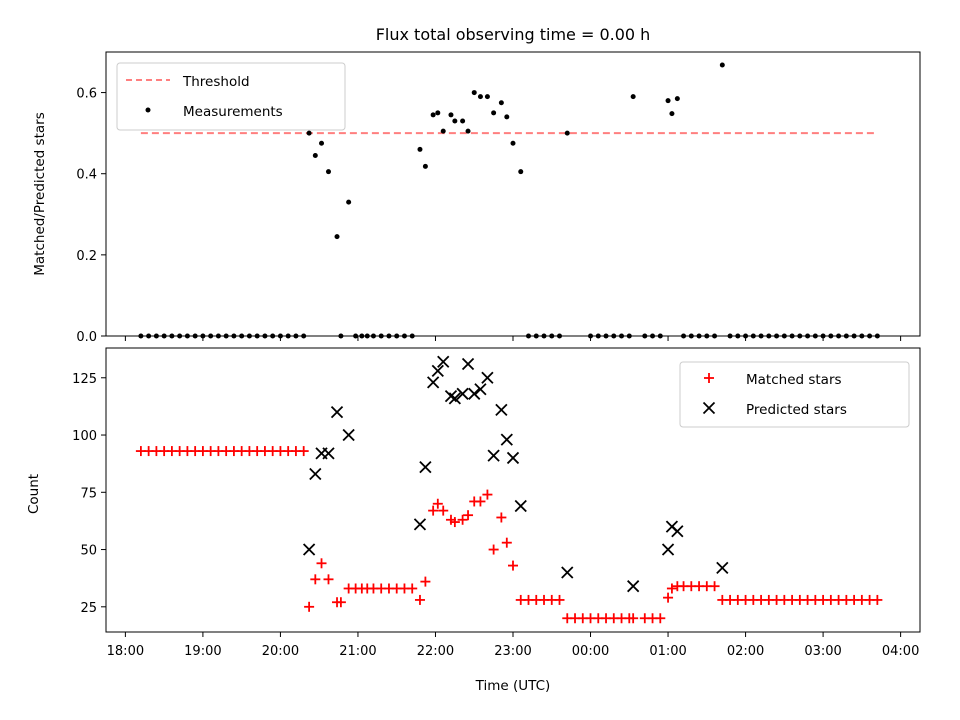 The height and width of the screenshot is (720, 960). I want to click on x-tick-label: 02:00, so click(745, 651).